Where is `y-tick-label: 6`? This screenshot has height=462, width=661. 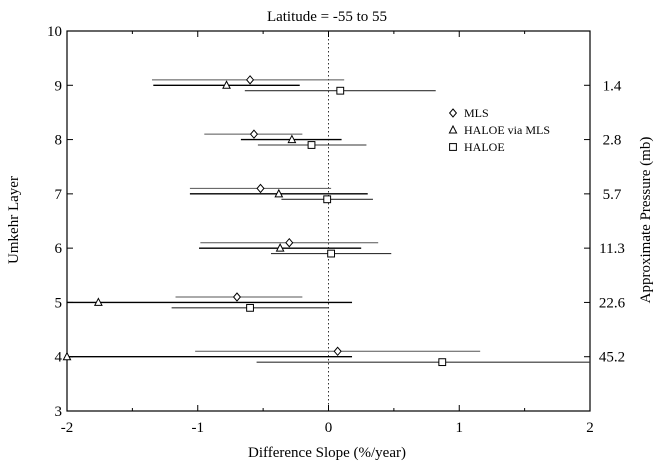
y-tick-label: 6 is located at coordinates (59, 249).